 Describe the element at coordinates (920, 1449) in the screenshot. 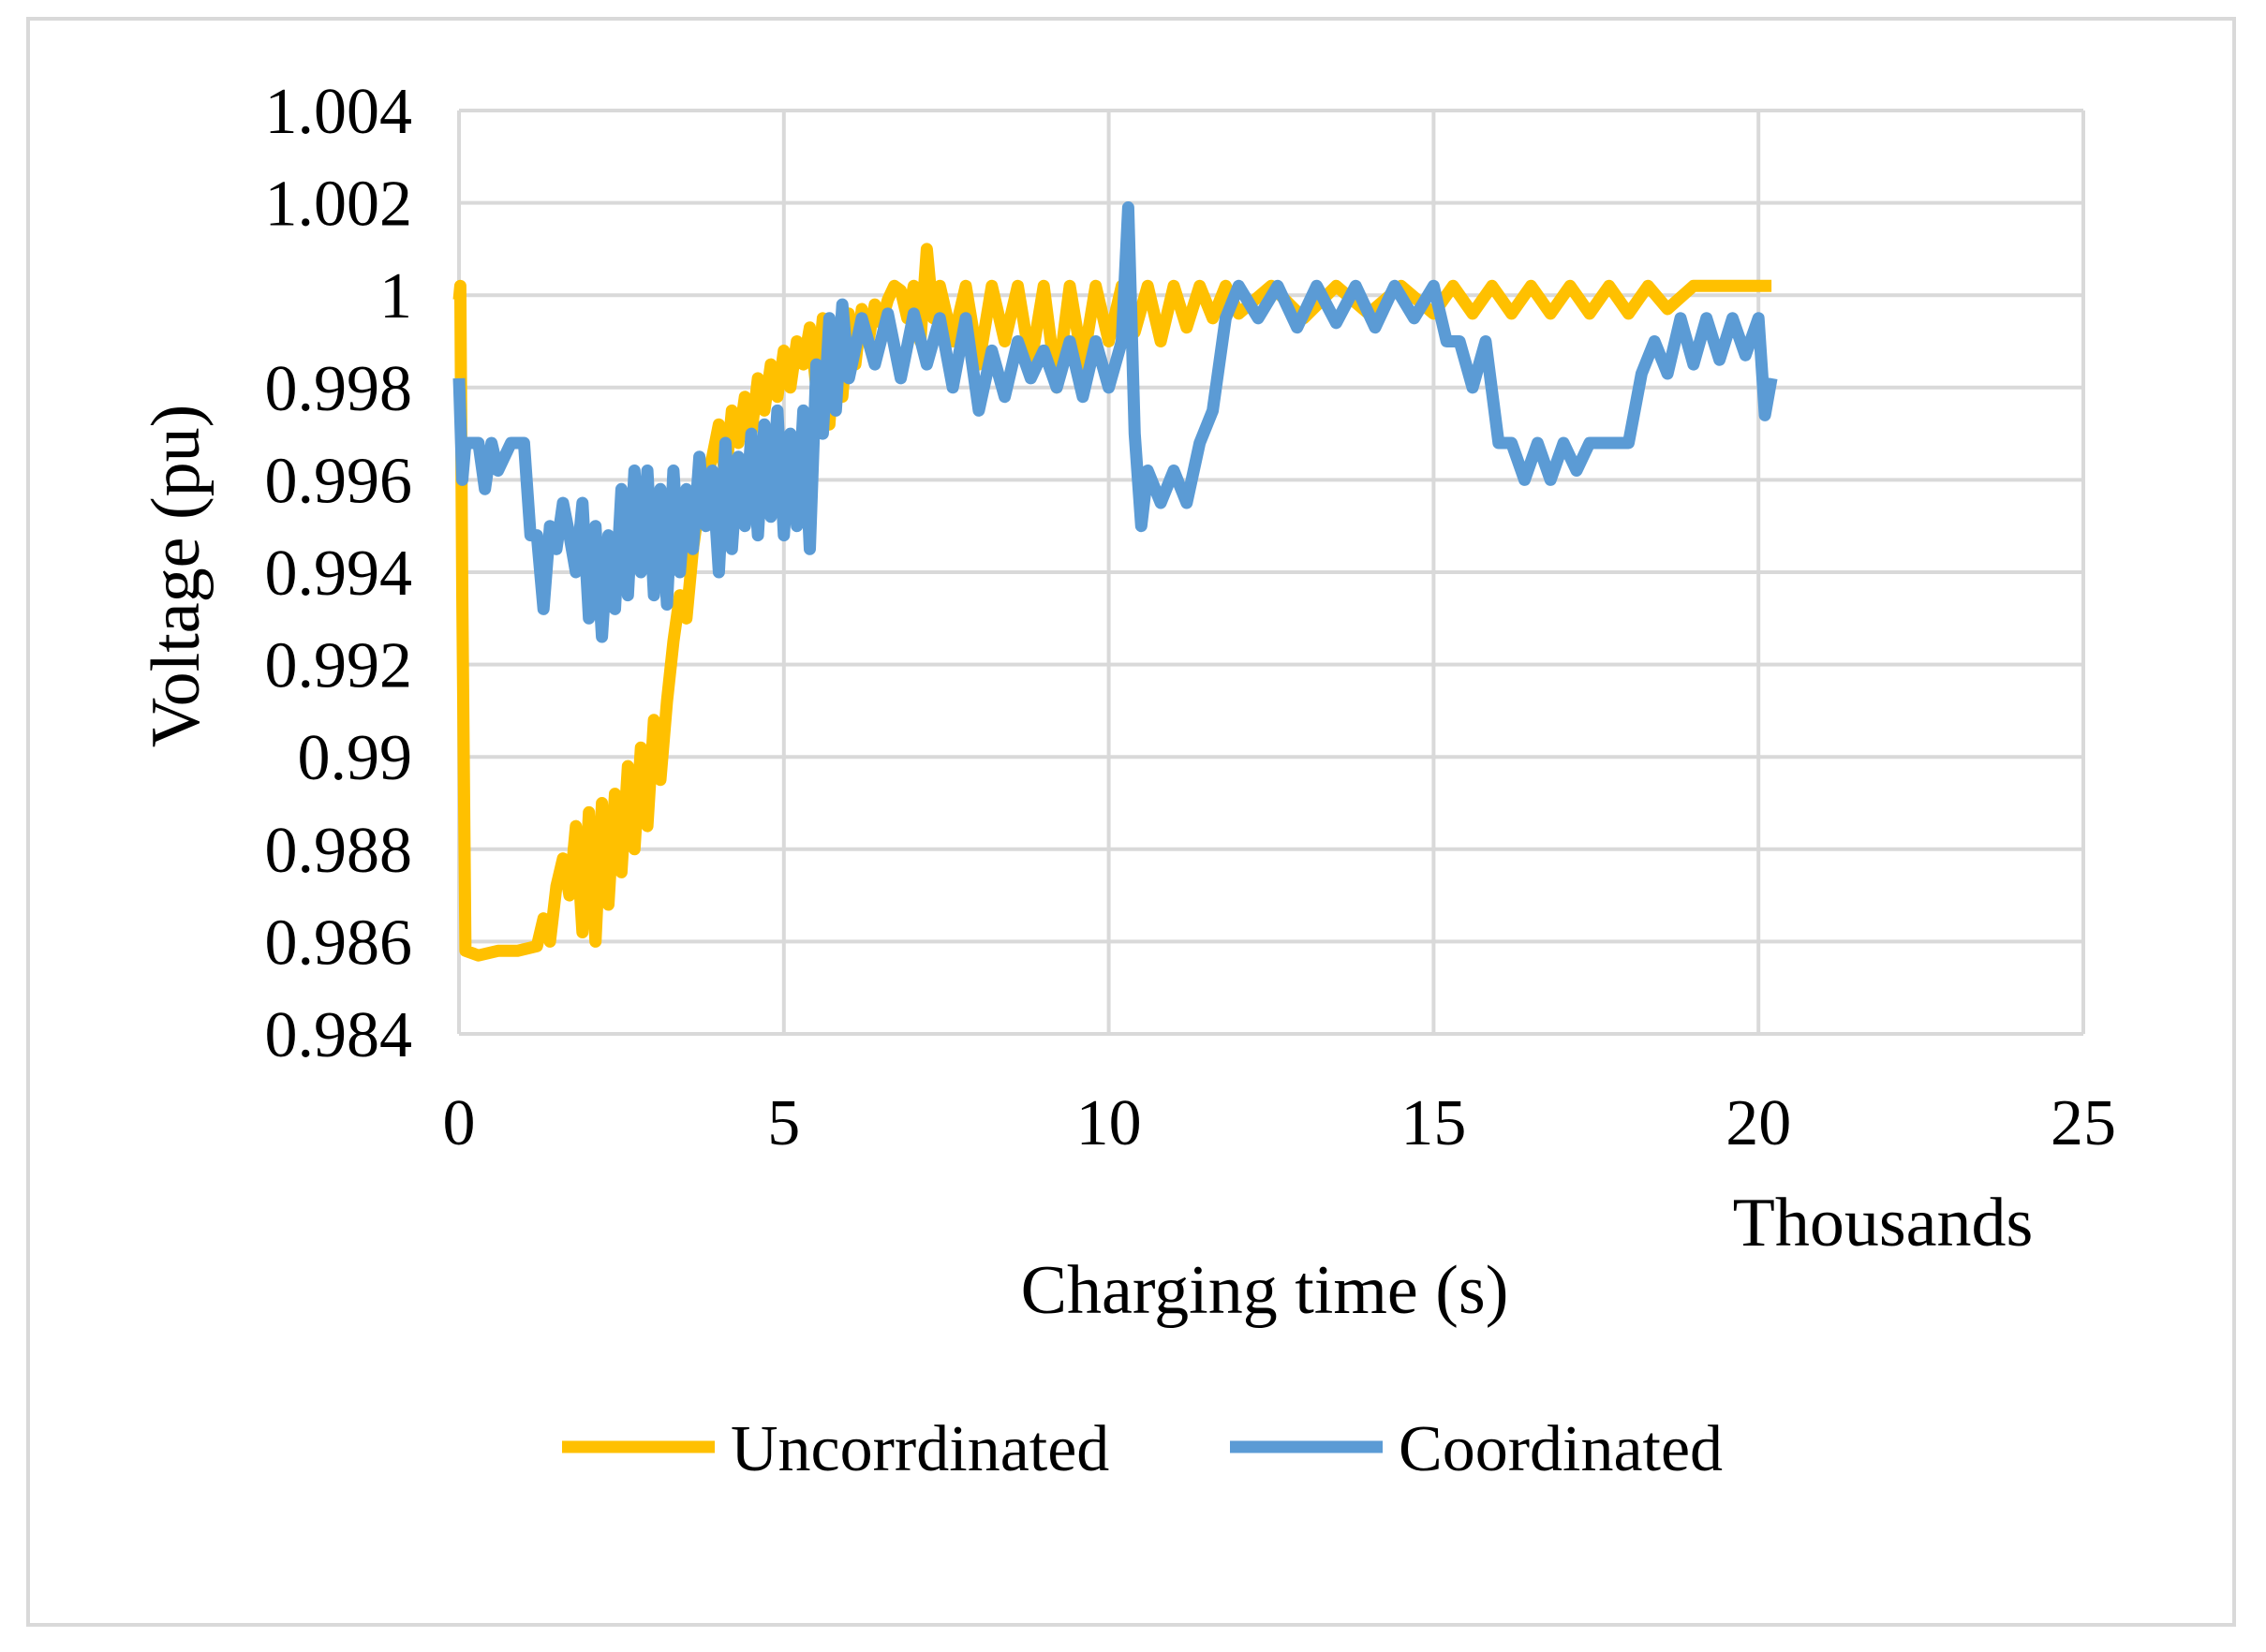

I see `legend-label-uncoordinated: Uncorrdinated` at that location.